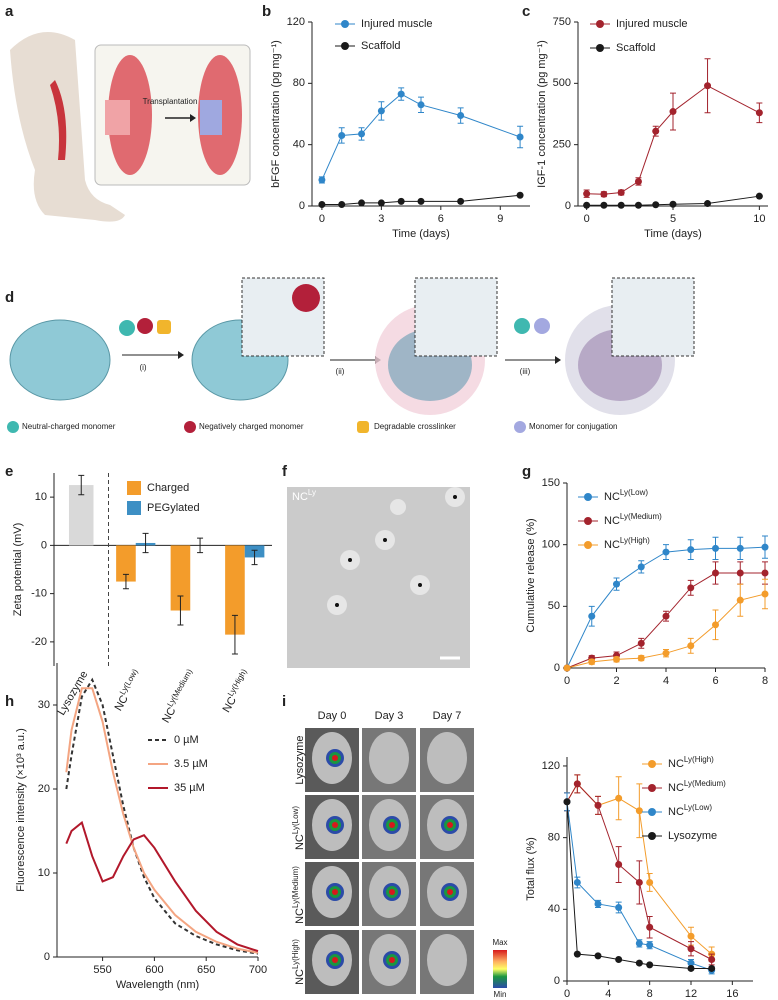 This screenshot has height=1000, width=778. What do you see at coordinates (500, 219) in the screenshot?
I see `x-tick-label: 9` at bounding box center [500, 219].